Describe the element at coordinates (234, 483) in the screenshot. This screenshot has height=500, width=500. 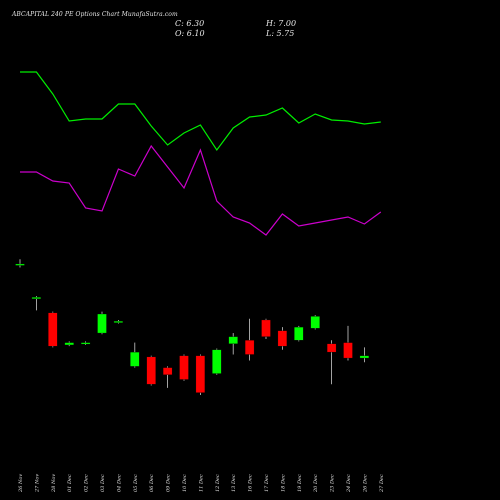
I see `x-tick-label: 13 Dec` at that location.